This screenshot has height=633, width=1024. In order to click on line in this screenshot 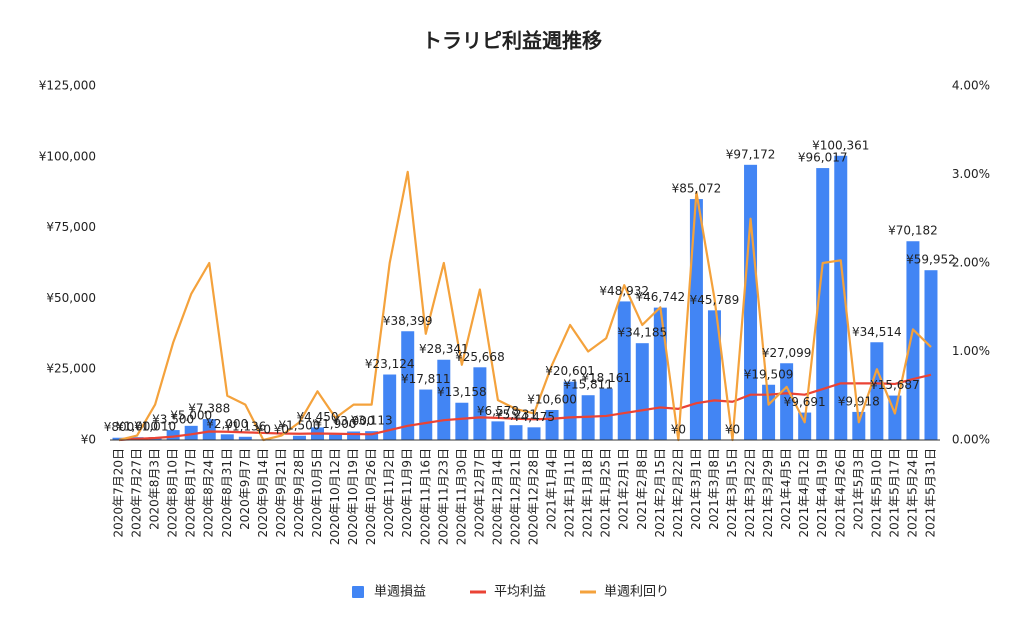, I will do `click(525, 407)`.